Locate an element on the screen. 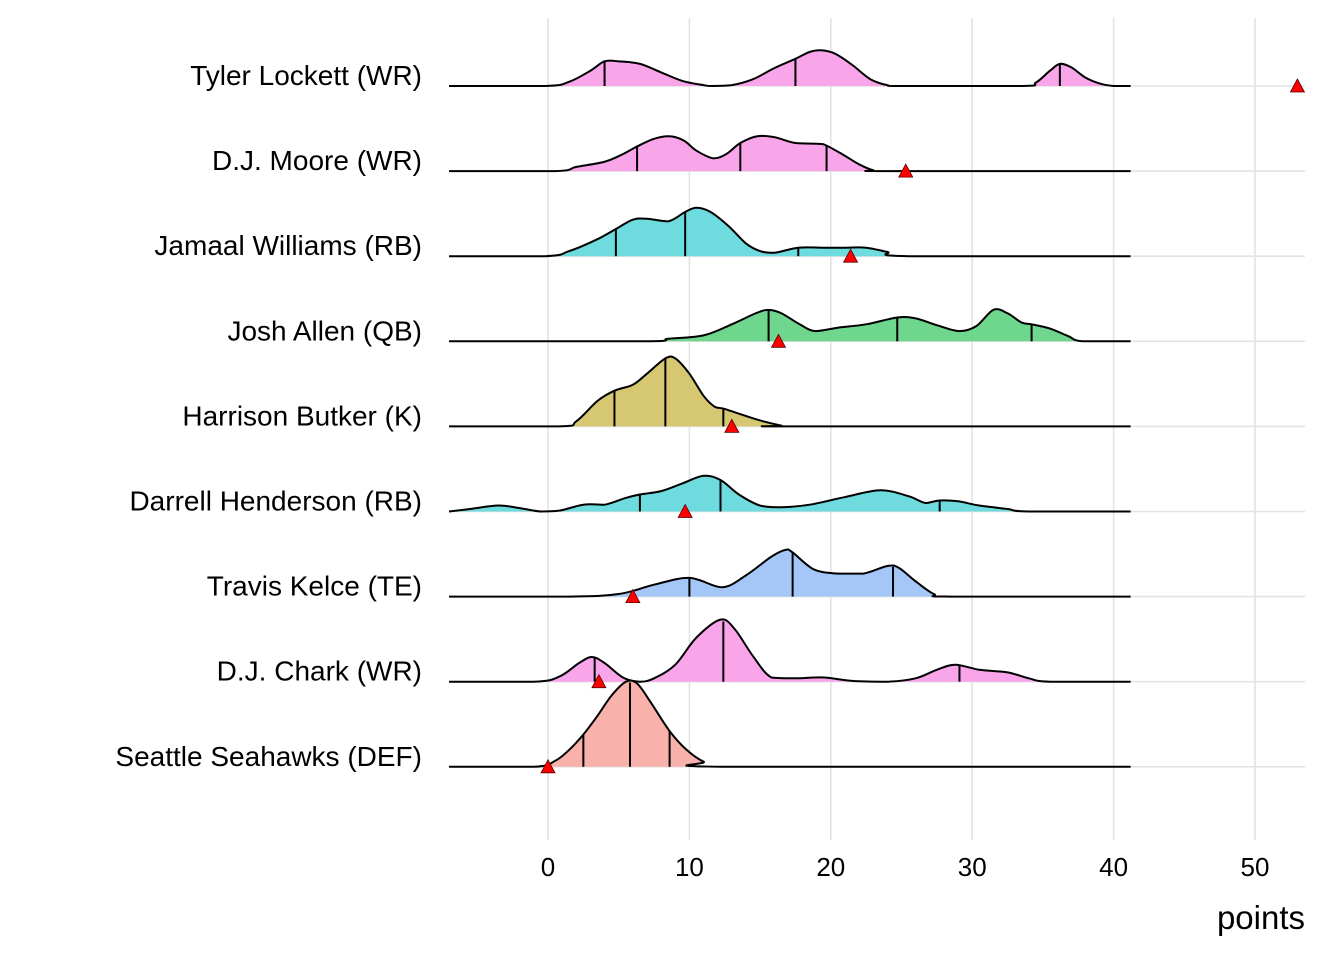 The image size is (1344, 960). ridge-josh-allen-qb is located at coordinates (790, 328).